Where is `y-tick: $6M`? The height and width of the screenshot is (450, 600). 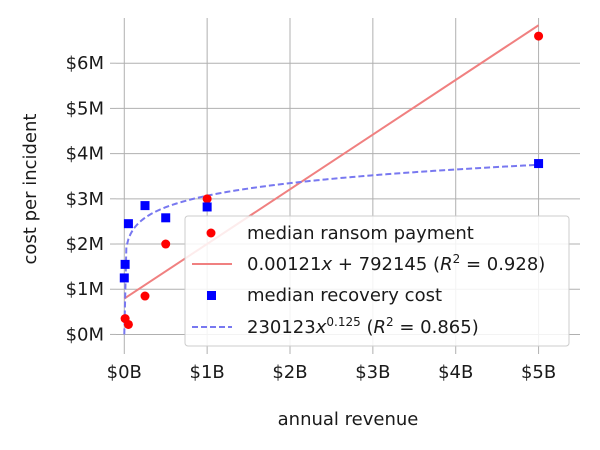 y-tick: $6M is located at coordinates (91, 63).